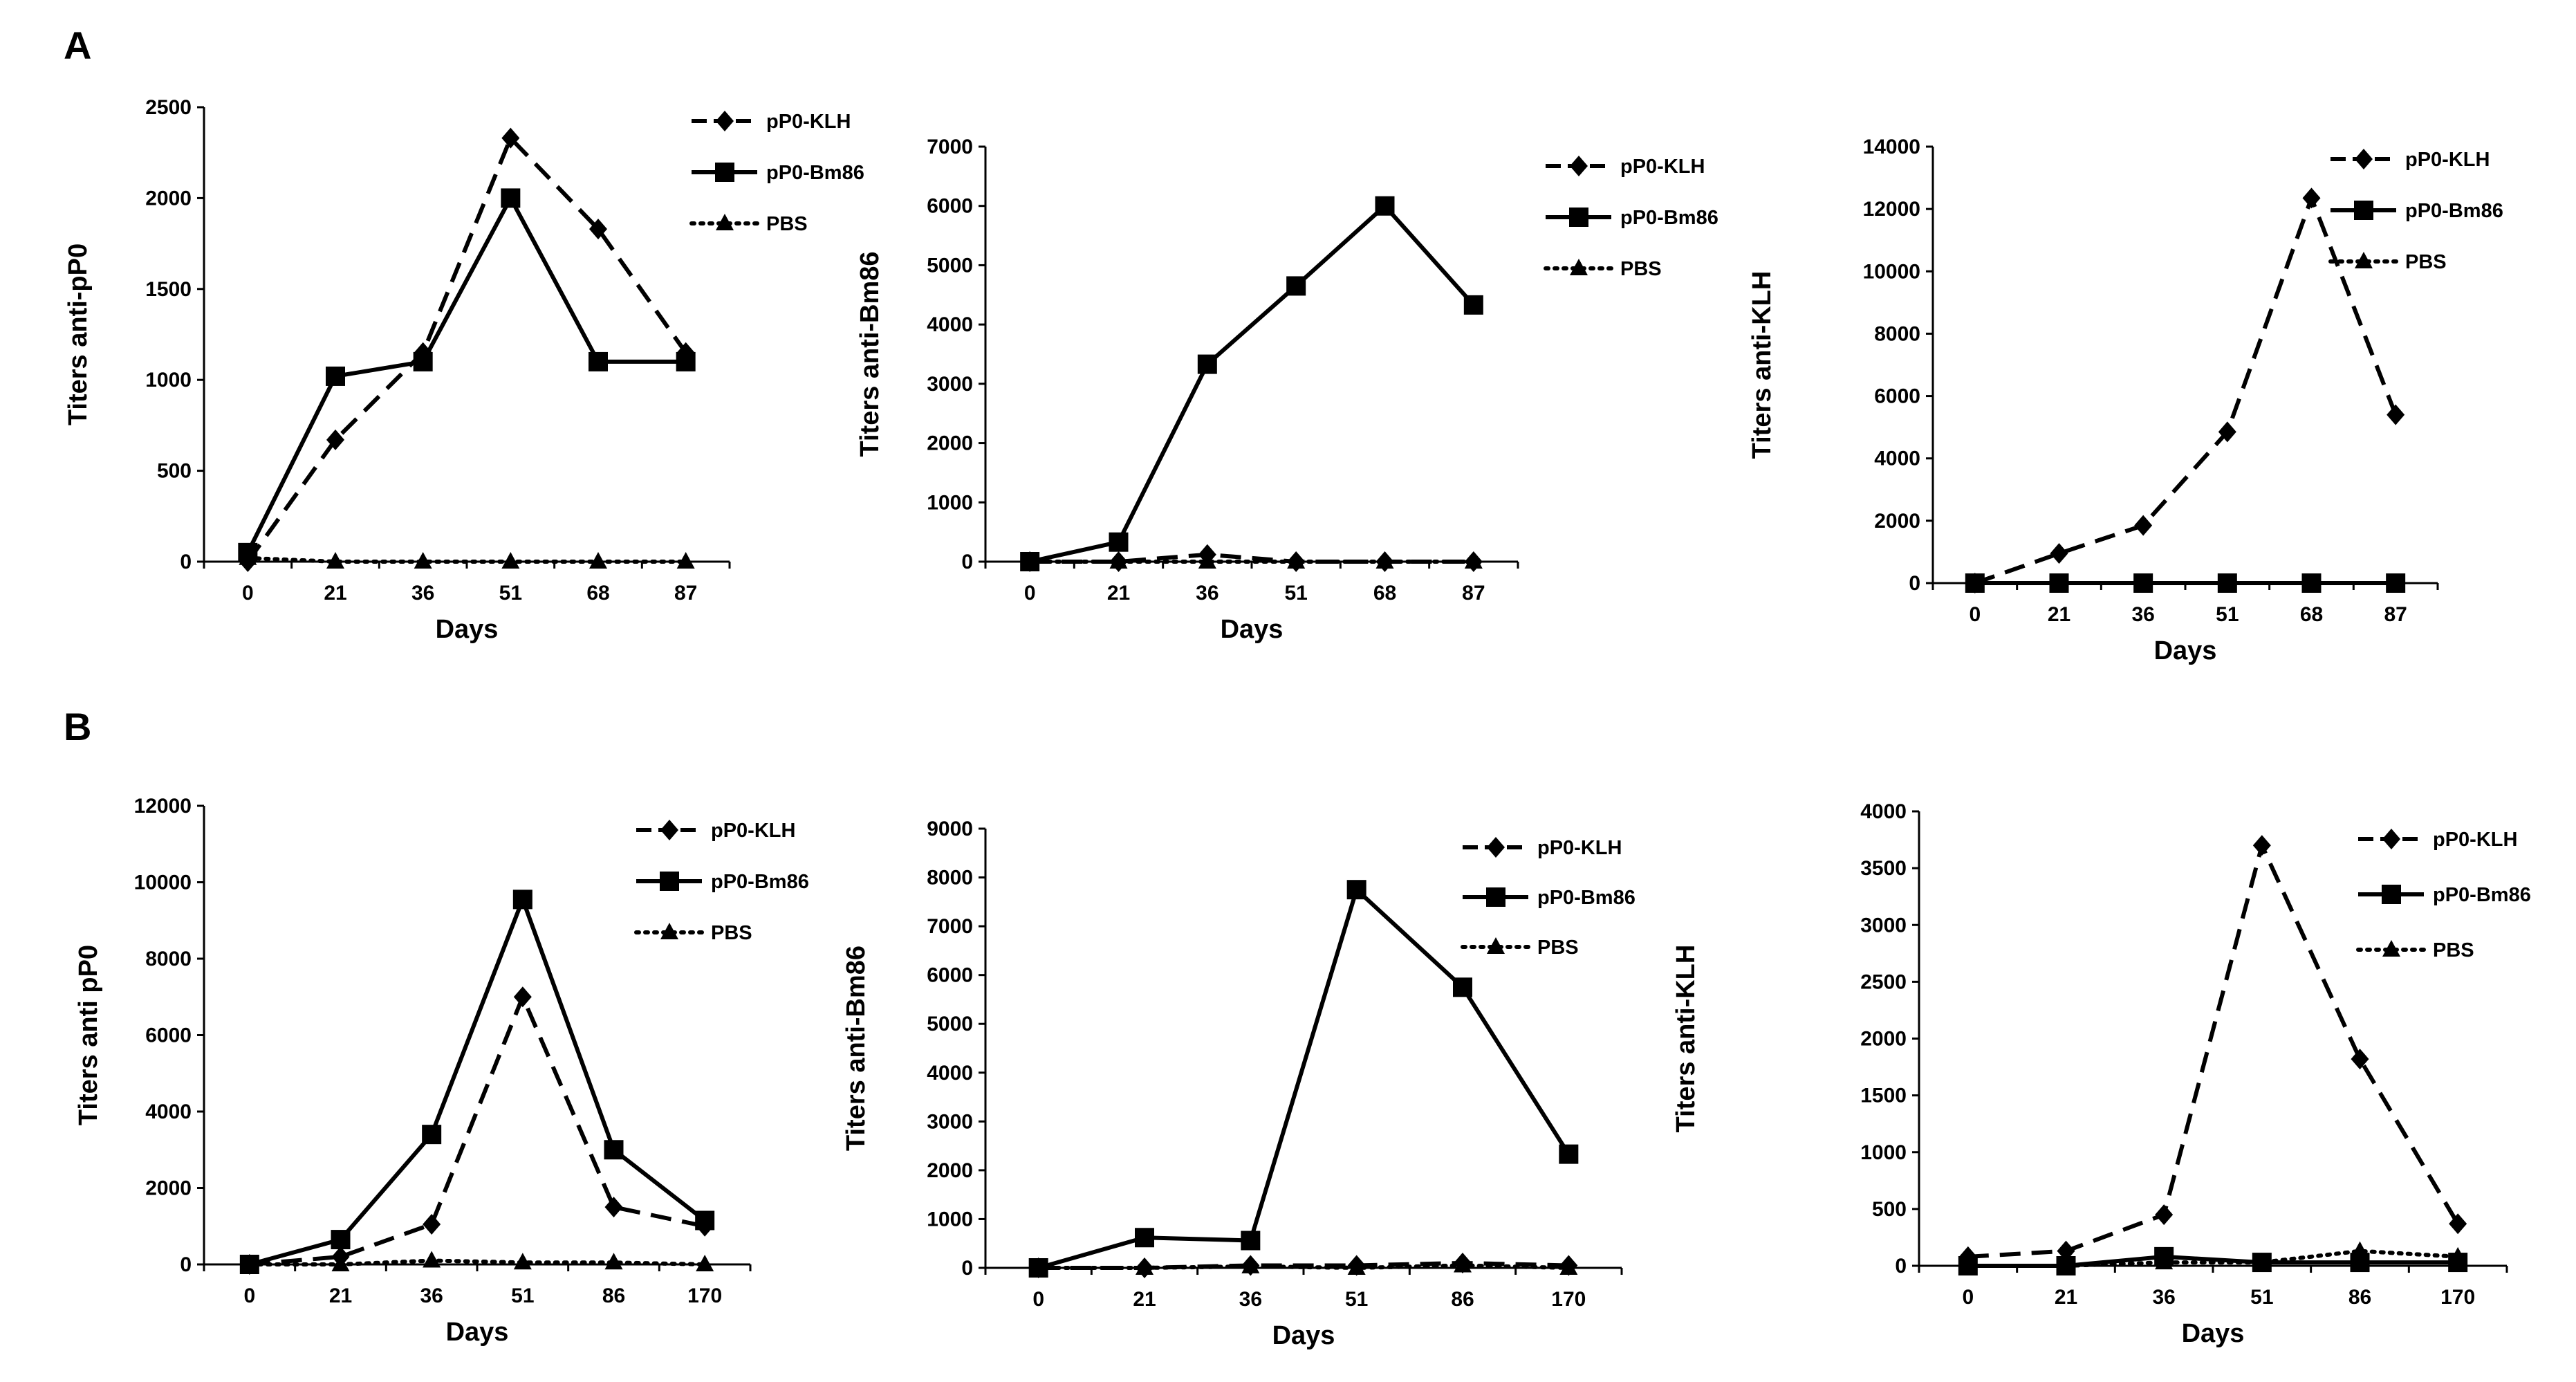 Image resolution: width=2576 pixels, height=1382 pixels. I want to click on y-axis-title: Titers anti-pP0, so click(79, 334).